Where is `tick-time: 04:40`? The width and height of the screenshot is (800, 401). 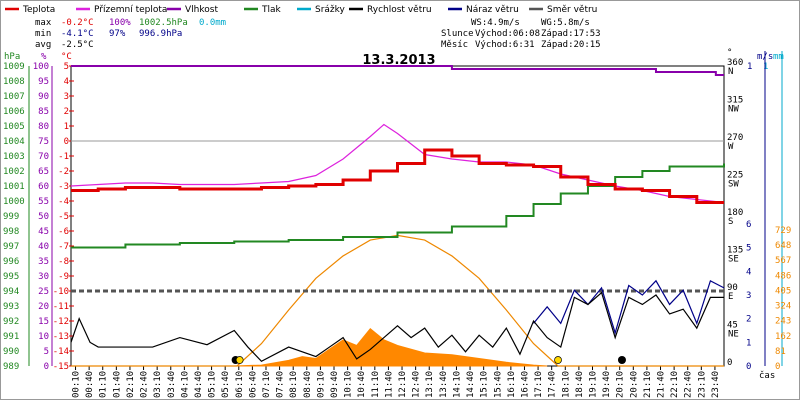 tick-time: 04:40 is located at coordinates (199, 384).